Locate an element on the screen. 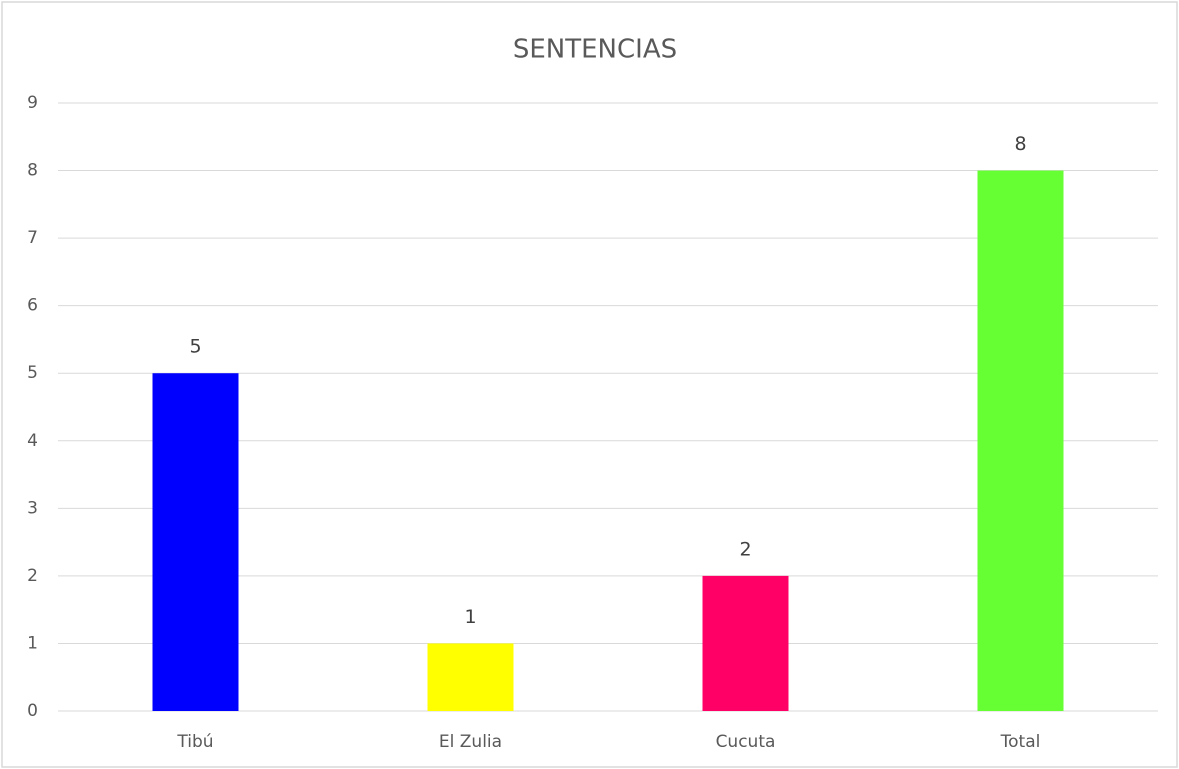 This screenshot has width=1179, height=769. data-label: 2 is located at coordinates (745, 549).